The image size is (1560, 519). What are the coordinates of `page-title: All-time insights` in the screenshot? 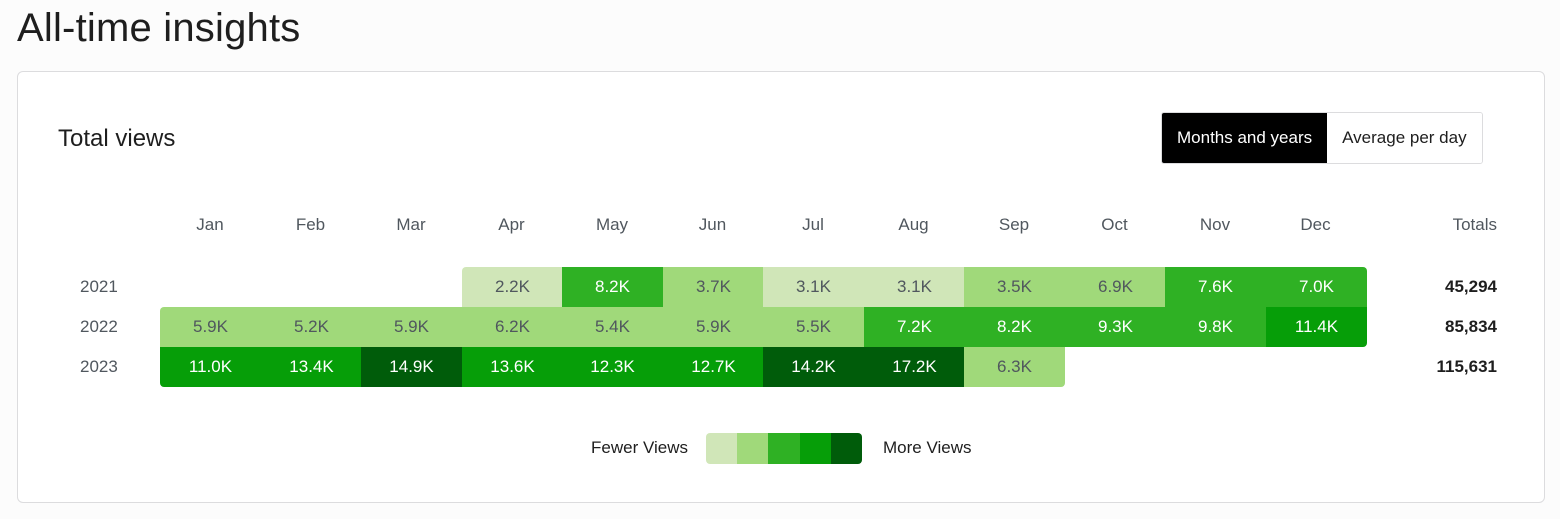 It's located at (159, 28).